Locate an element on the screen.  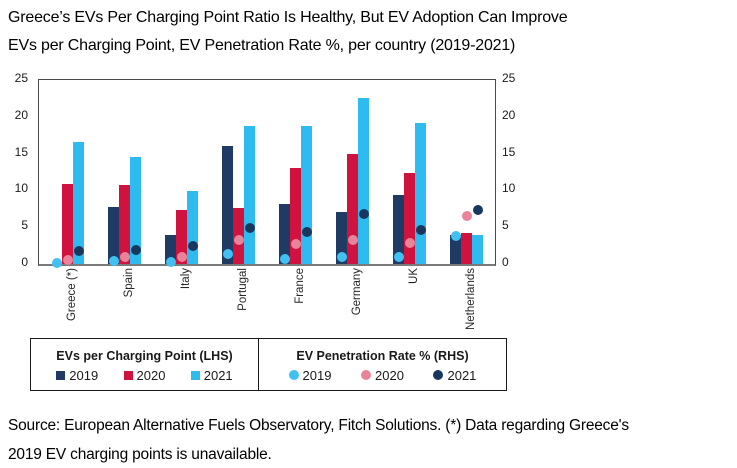
dot-2020-Portugal is located at coordinates (238, 240).